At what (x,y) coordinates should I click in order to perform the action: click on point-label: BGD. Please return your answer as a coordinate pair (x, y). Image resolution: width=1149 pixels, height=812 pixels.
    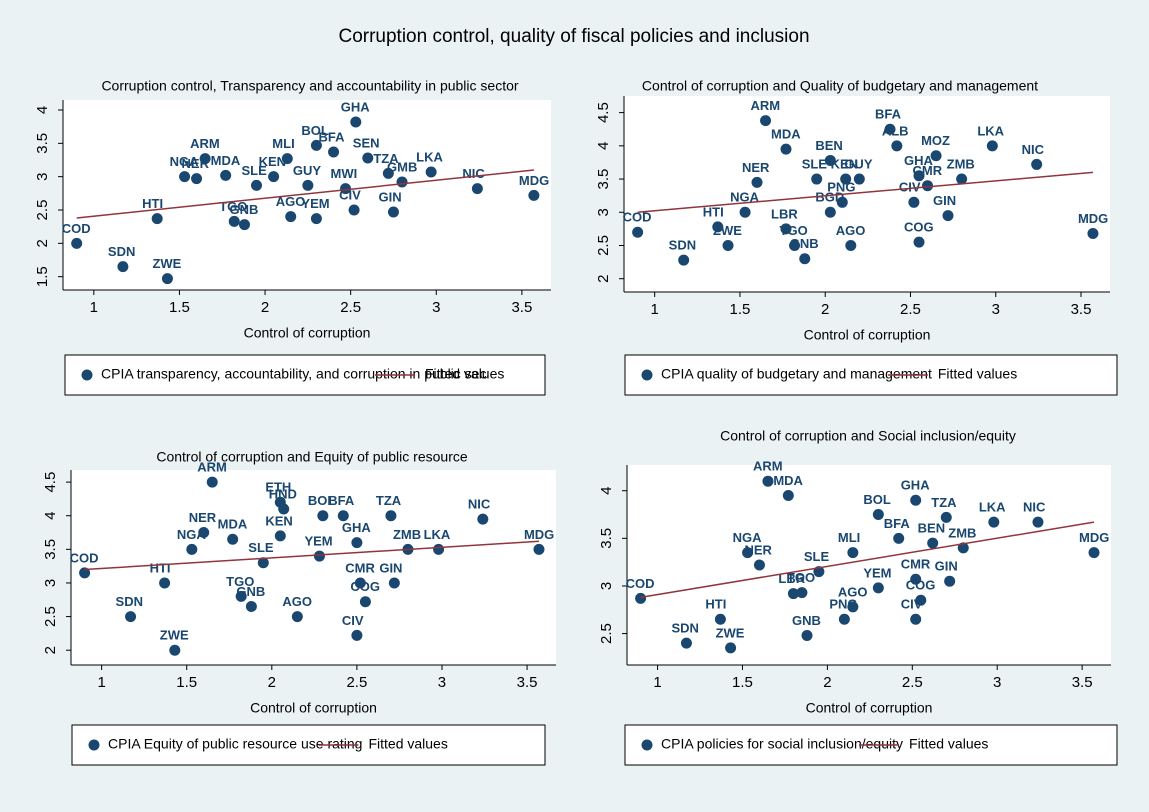
    Looking at the image, I should click on (829, 197).